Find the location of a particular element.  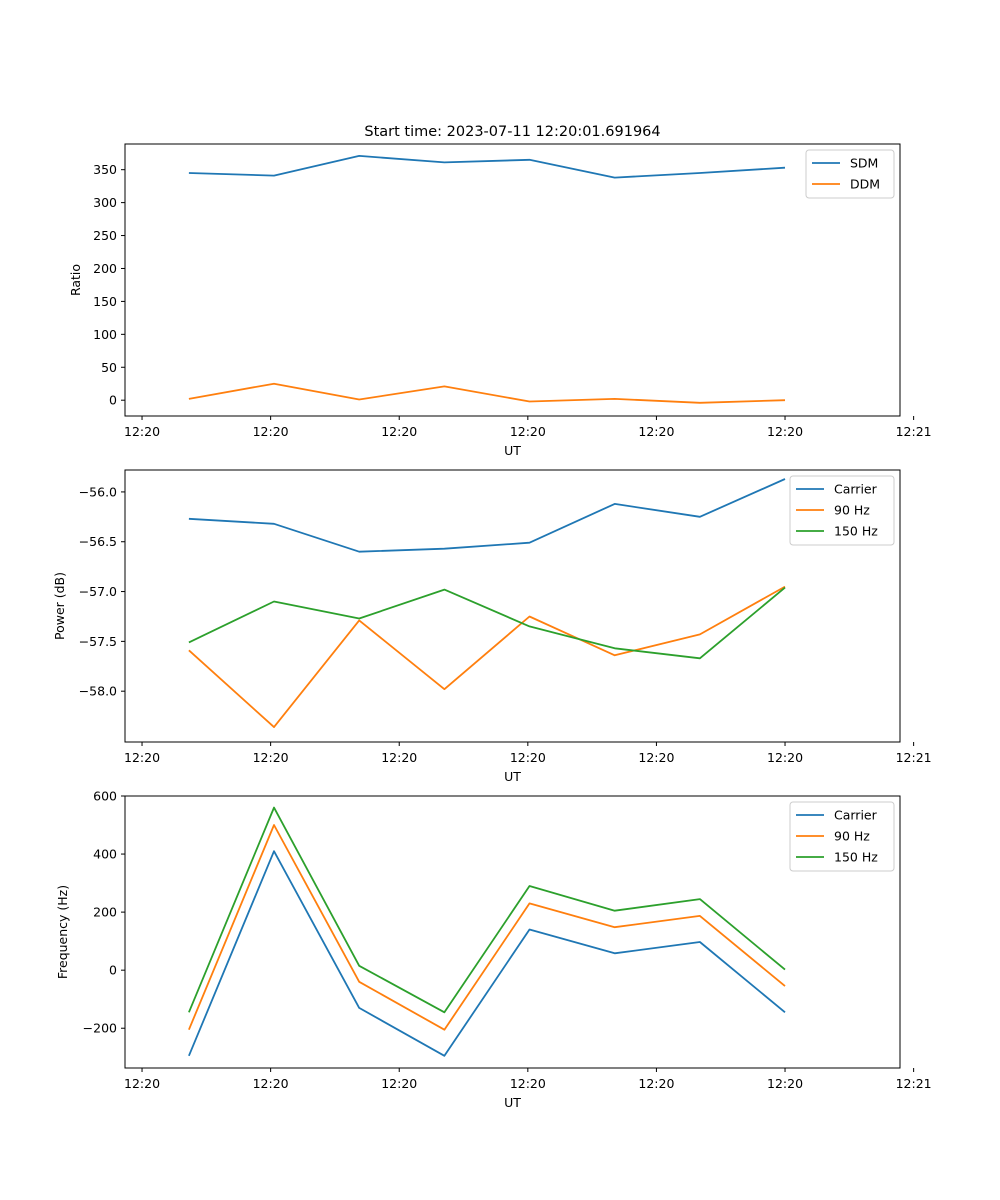

y-tick-label: −57.5 is located at coordinates (98, 641).